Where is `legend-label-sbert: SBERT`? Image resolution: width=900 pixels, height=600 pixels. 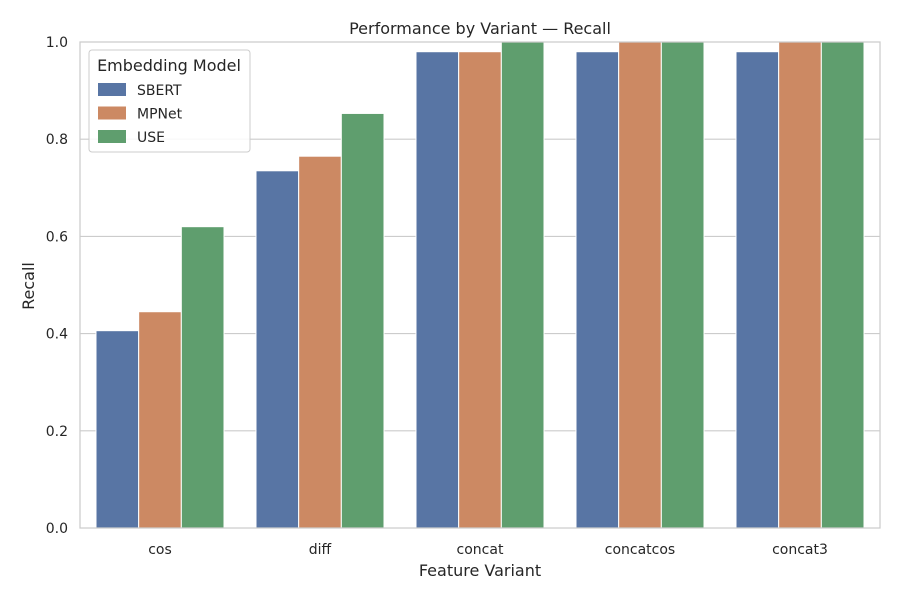
legend-label-sbert: SBERT is located at coordinates (159, 91).